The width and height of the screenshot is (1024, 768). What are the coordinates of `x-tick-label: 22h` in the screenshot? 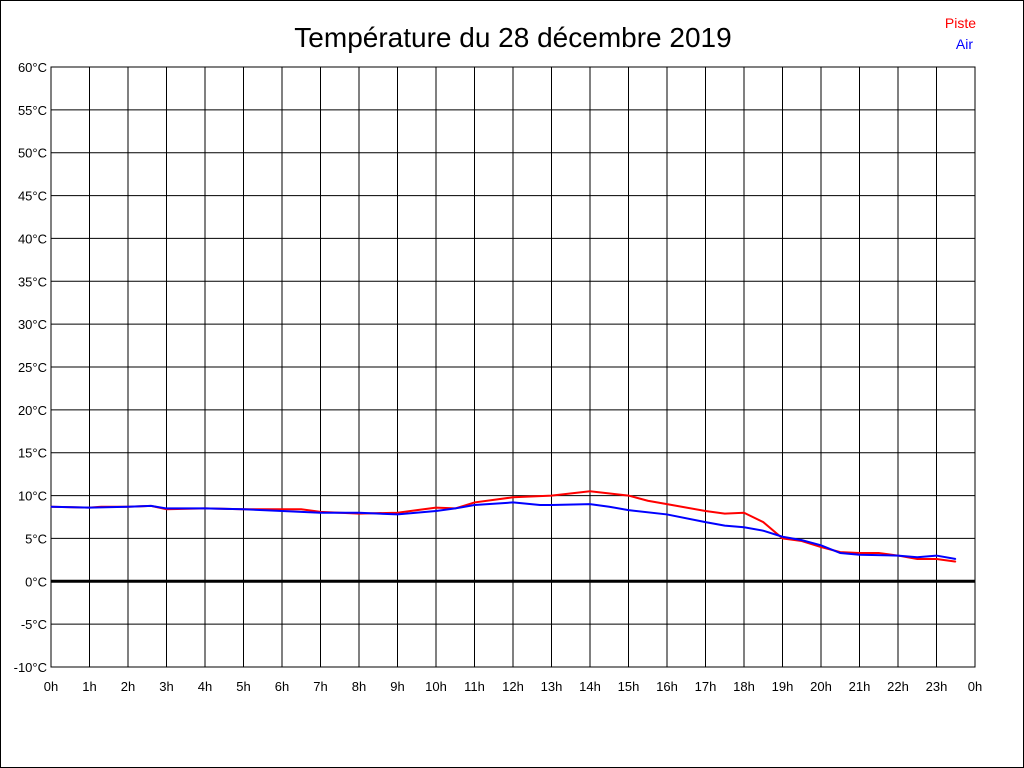 It's located at (898, 686).